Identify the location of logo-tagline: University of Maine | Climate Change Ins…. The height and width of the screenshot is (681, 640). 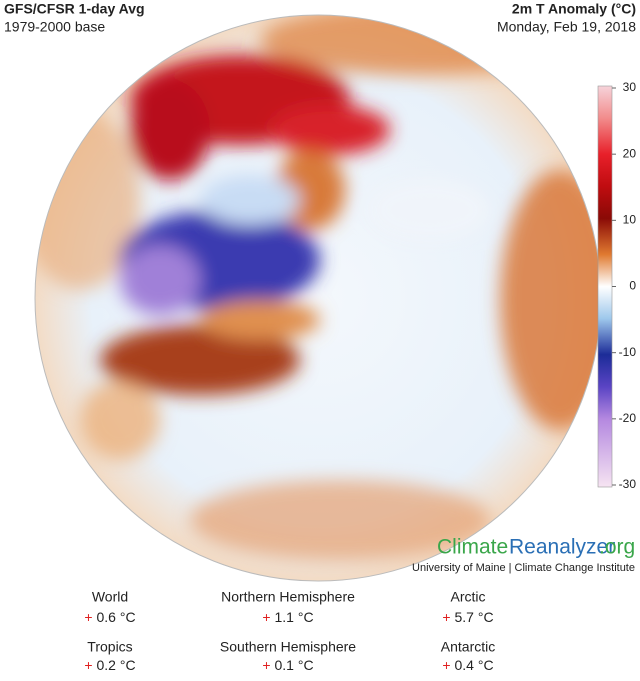
(523, 568).